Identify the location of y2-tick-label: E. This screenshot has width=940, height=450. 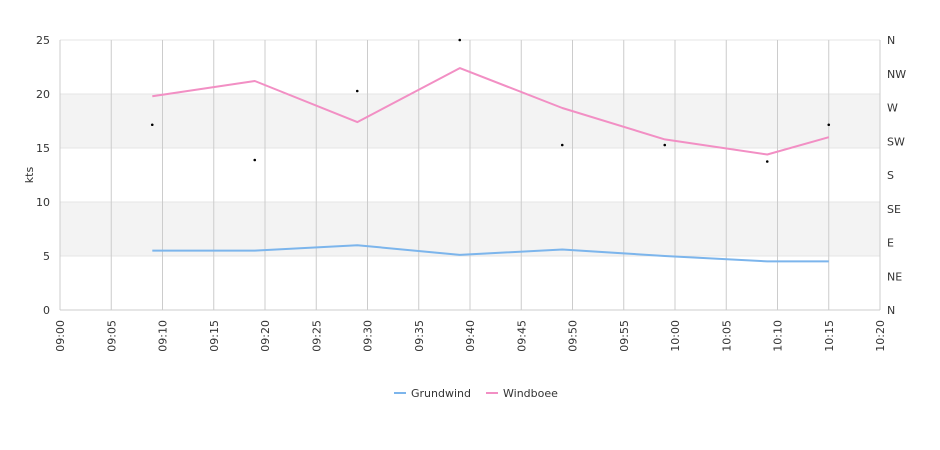
(890, 243).